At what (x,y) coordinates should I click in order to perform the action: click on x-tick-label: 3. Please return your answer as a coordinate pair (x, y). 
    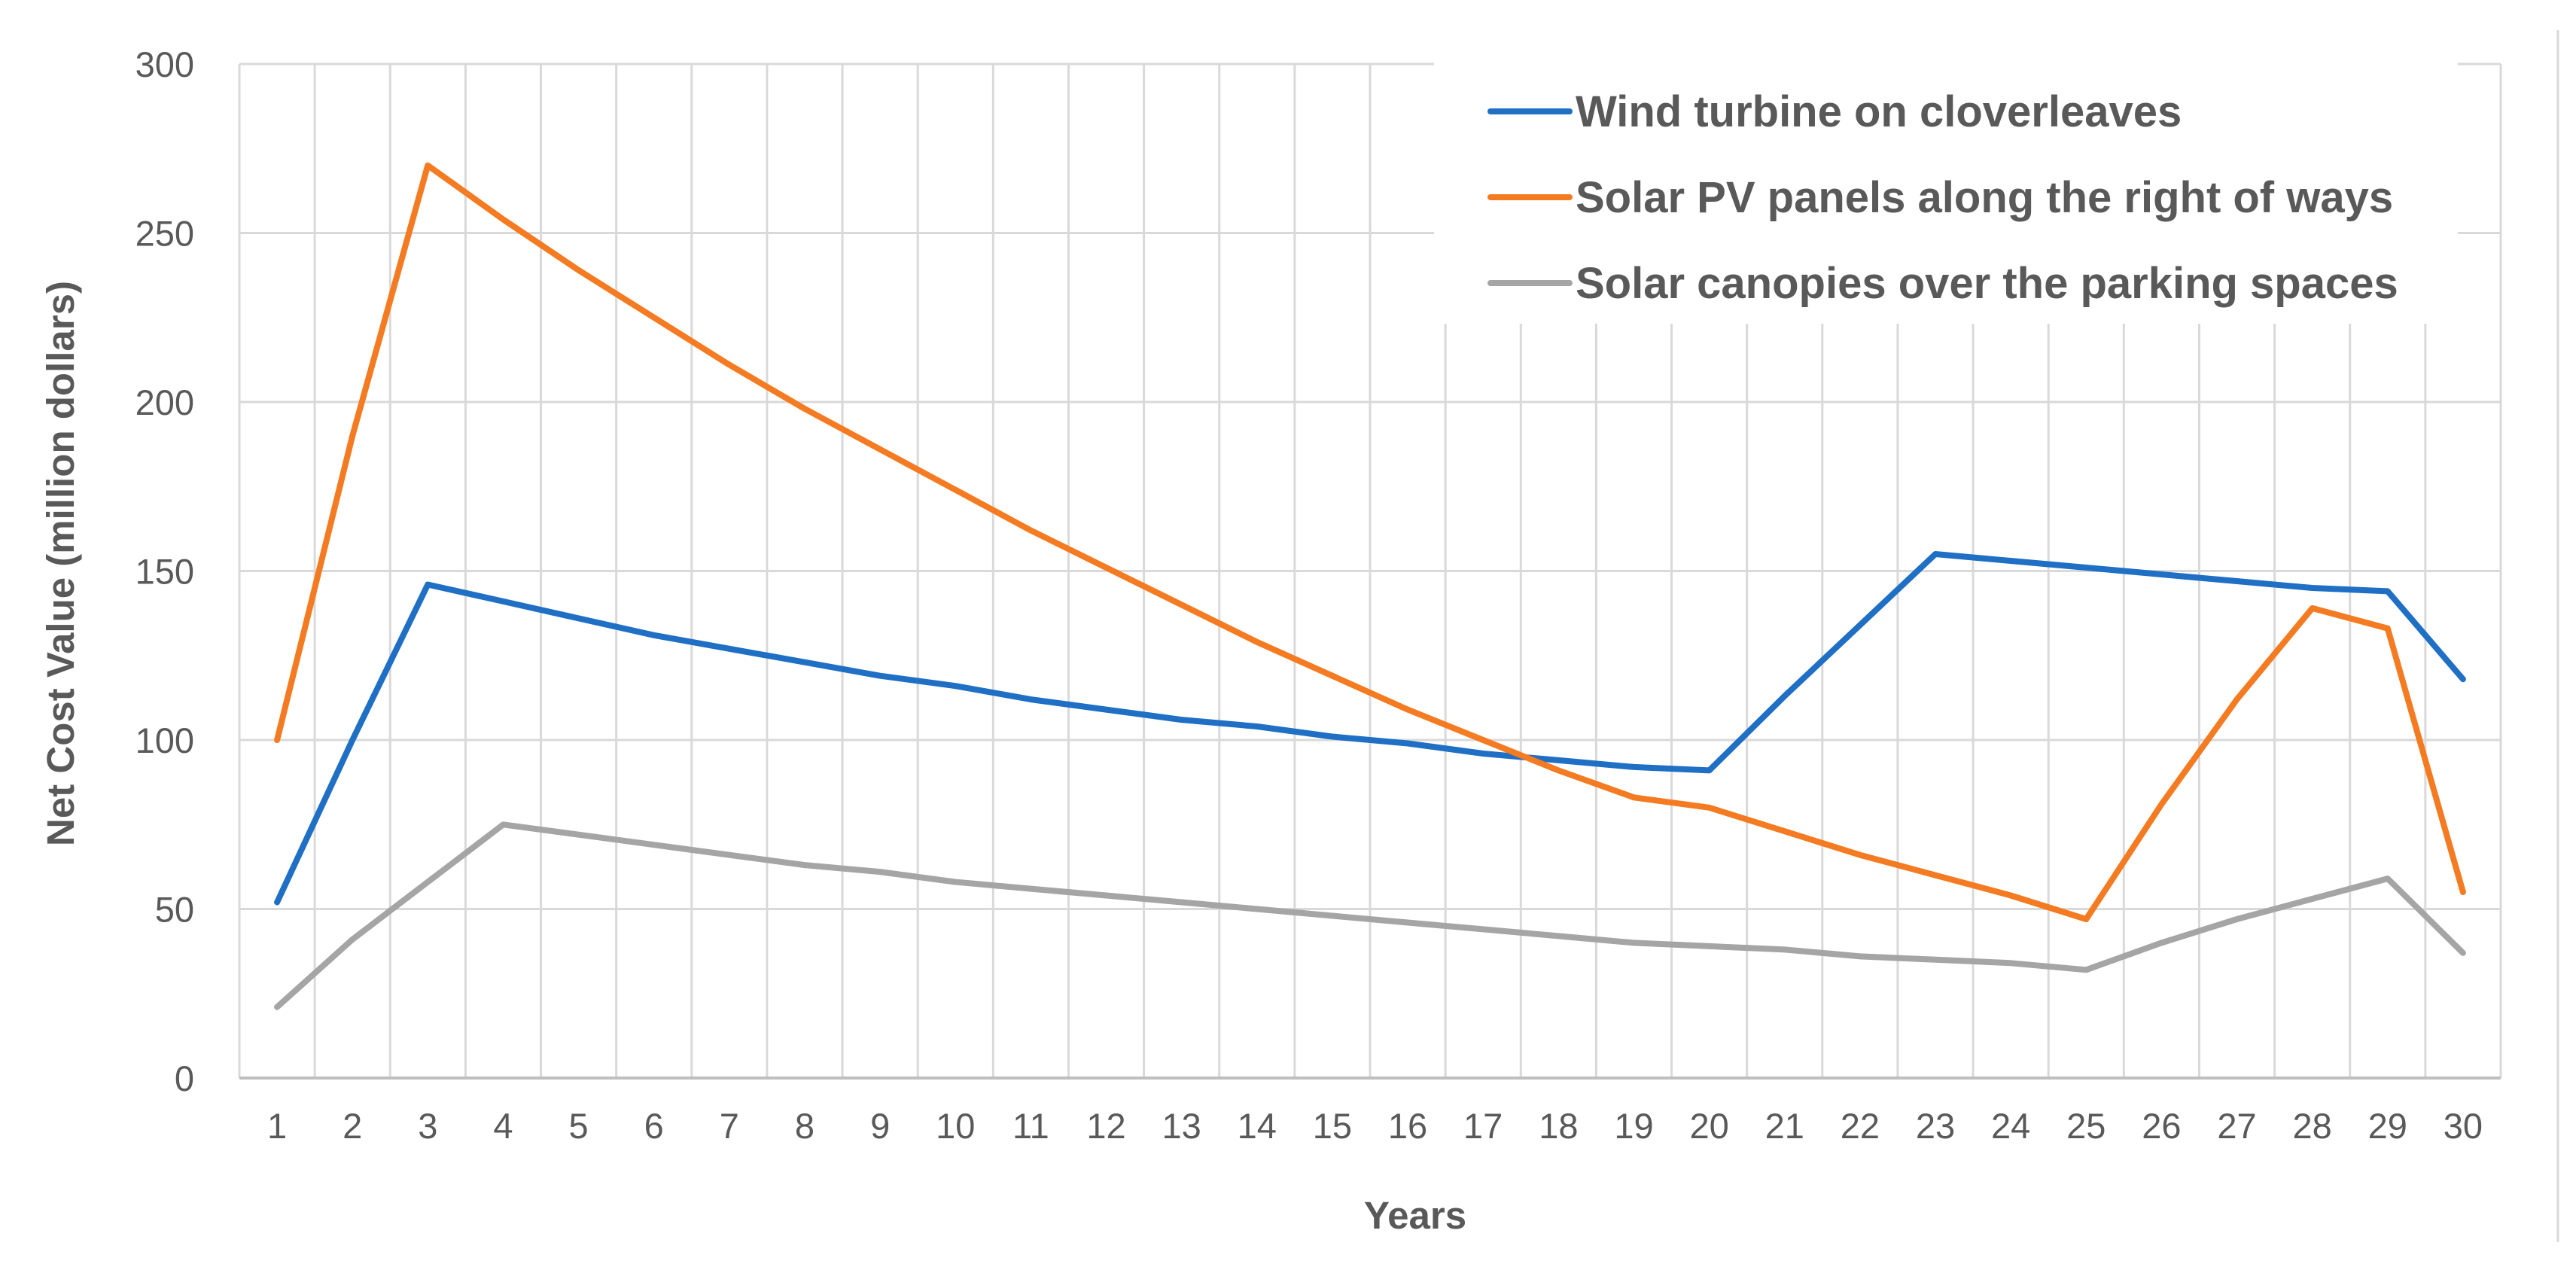
    Looking at the image, I should click on (428, 1126).